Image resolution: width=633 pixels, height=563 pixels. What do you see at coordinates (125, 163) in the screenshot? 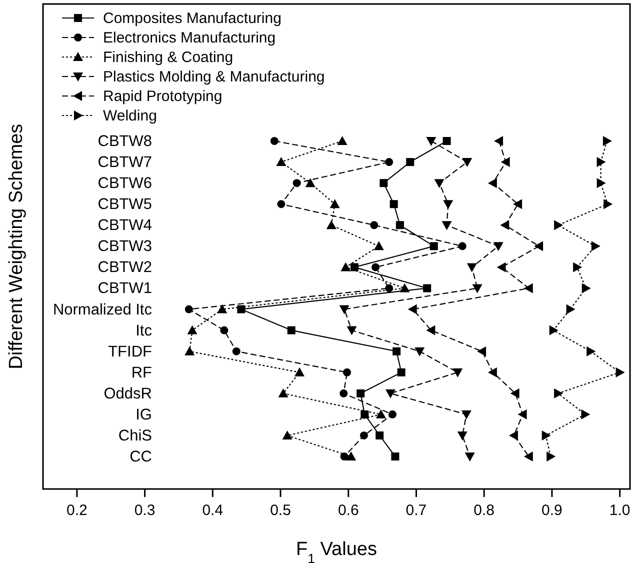
I see `y-tick-label: CBTW7` at bounding box center [125, 163].